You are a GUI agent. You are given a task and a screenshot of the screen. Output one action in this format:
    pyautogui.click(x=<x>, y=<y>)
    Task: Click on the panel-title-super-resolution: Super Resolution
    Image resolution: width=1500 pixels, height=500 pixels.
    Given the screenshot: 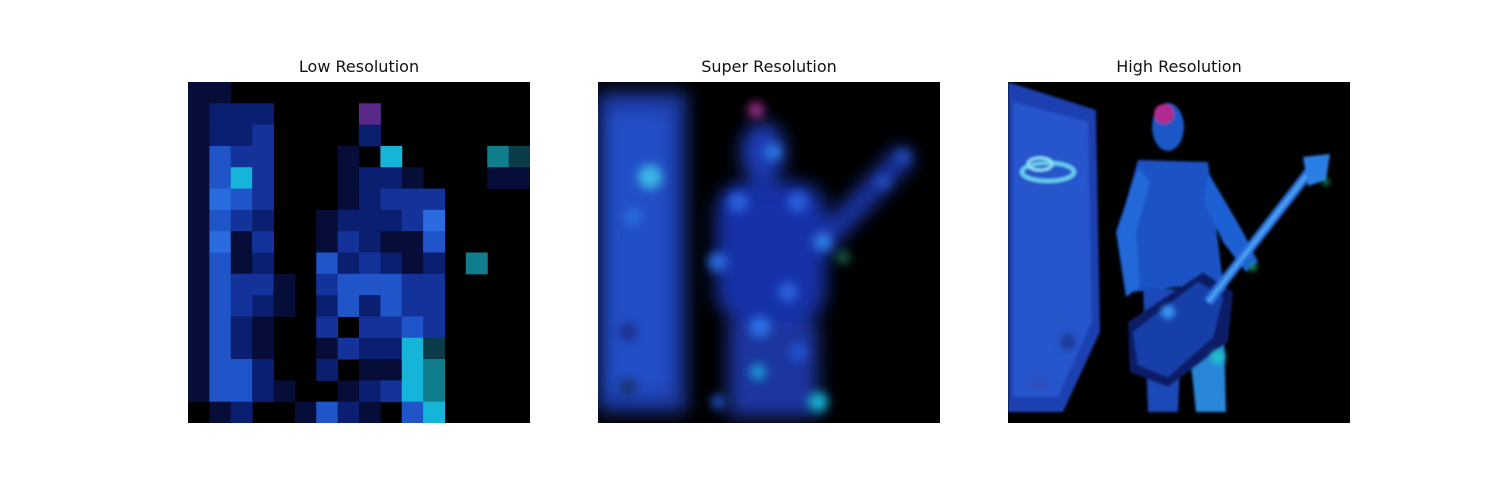 What is the action you would take?
    pyautogui.click(x=769, y=67)
    